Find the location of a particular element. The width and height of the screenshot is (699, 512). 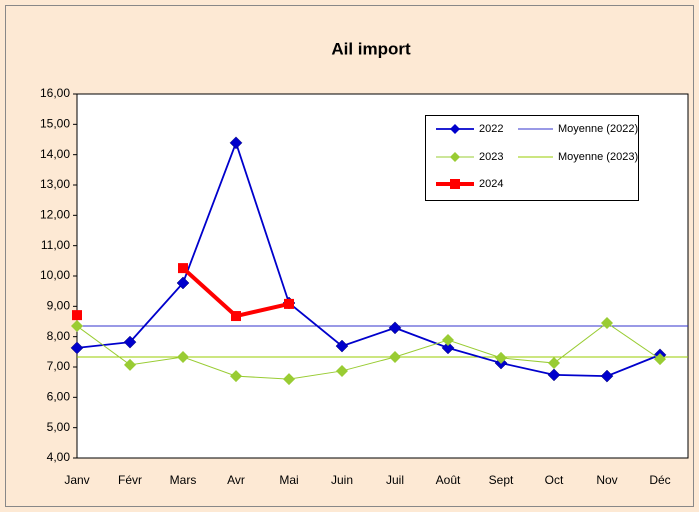

y-tick-label: 6,00 is located at coordinates (59, 397).